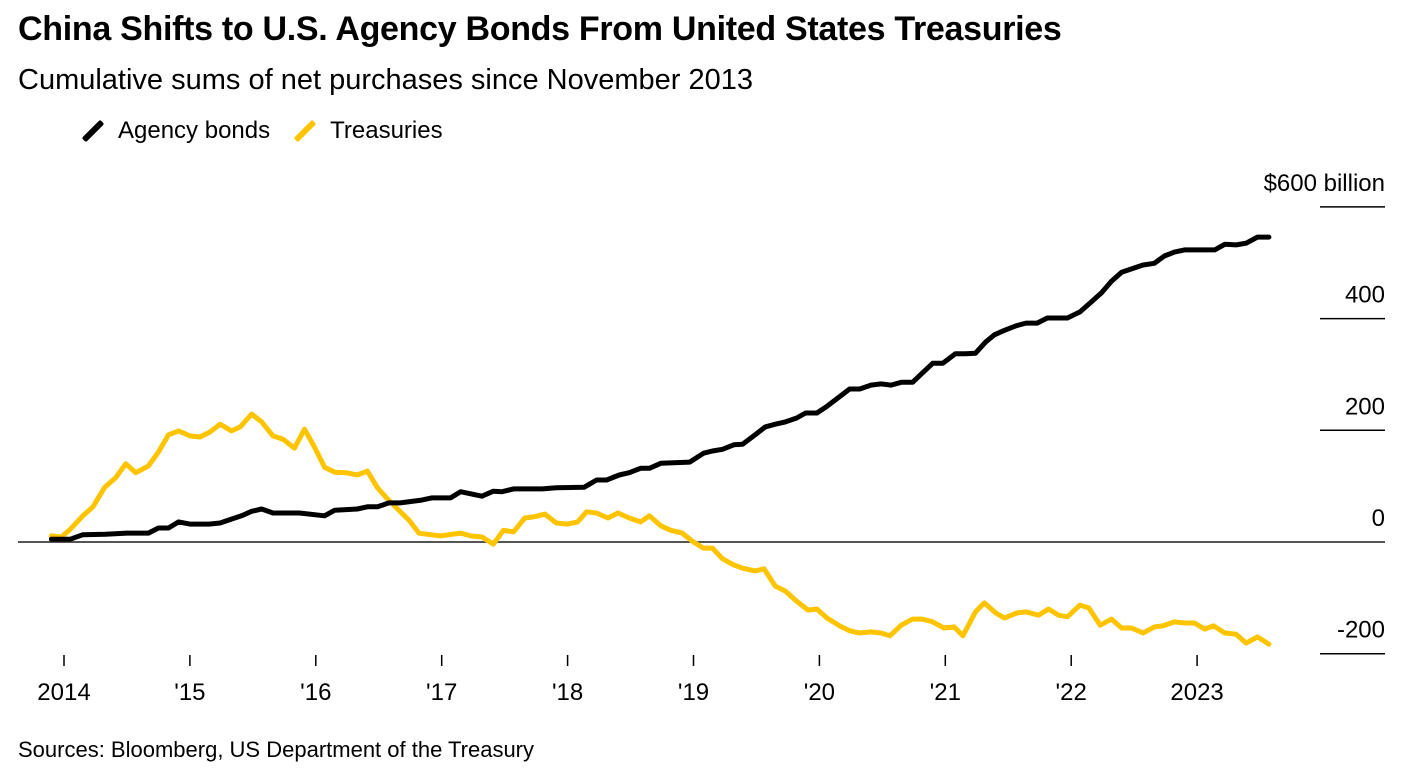  I want to click on y-tick-label: $600 billion, so click(1324, 183).